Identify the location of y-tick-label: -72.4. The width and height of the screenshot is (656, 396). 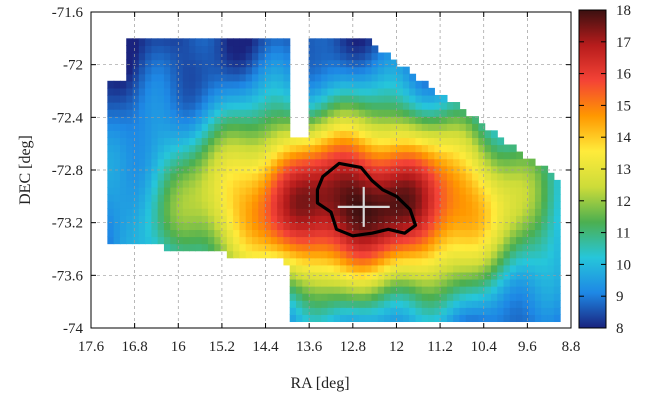
(68, 118).